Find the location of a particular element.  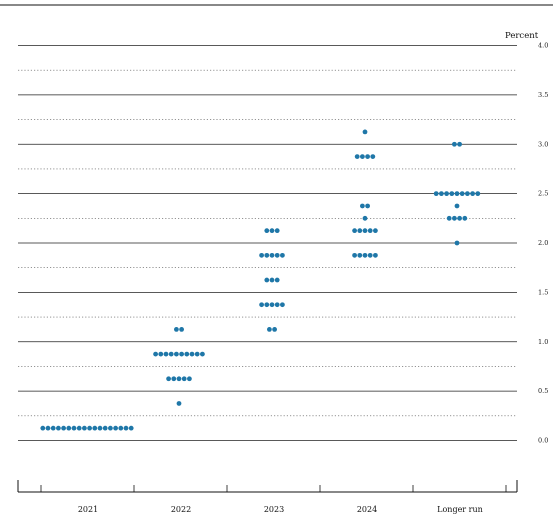

y-tick-label: 0.0 is located at coordinates (543, 441).